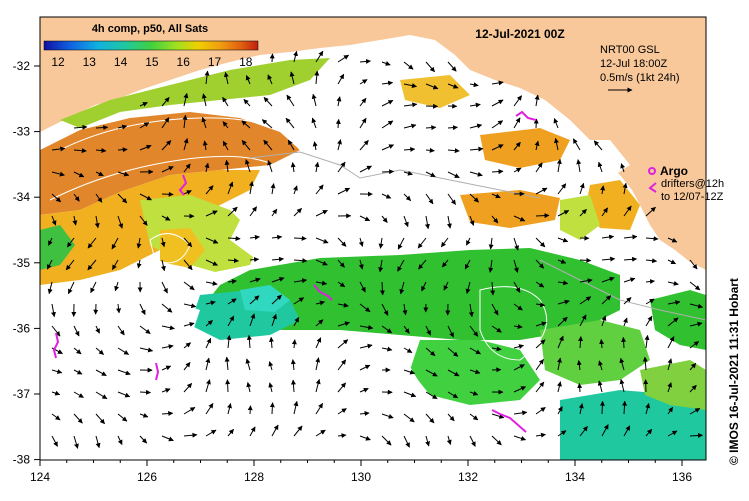 The height and width of the screenshot is (501, 749). Describe the element at coordinates (639, 78) in the screenshot. I see `currents-scale: 0.5m/s (1kt 24h)` at that location.